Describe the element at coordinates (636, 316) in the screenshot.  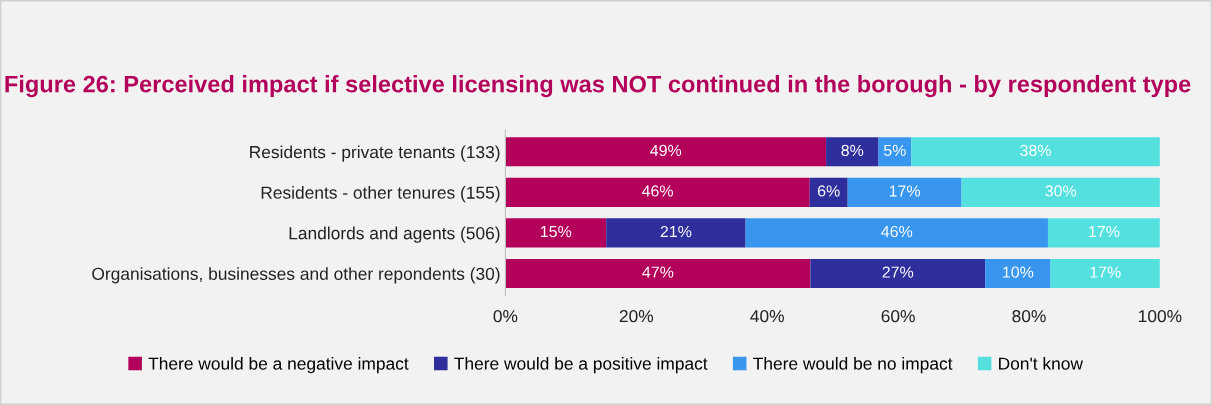
I see `x-tick-label: 20%` at that location.